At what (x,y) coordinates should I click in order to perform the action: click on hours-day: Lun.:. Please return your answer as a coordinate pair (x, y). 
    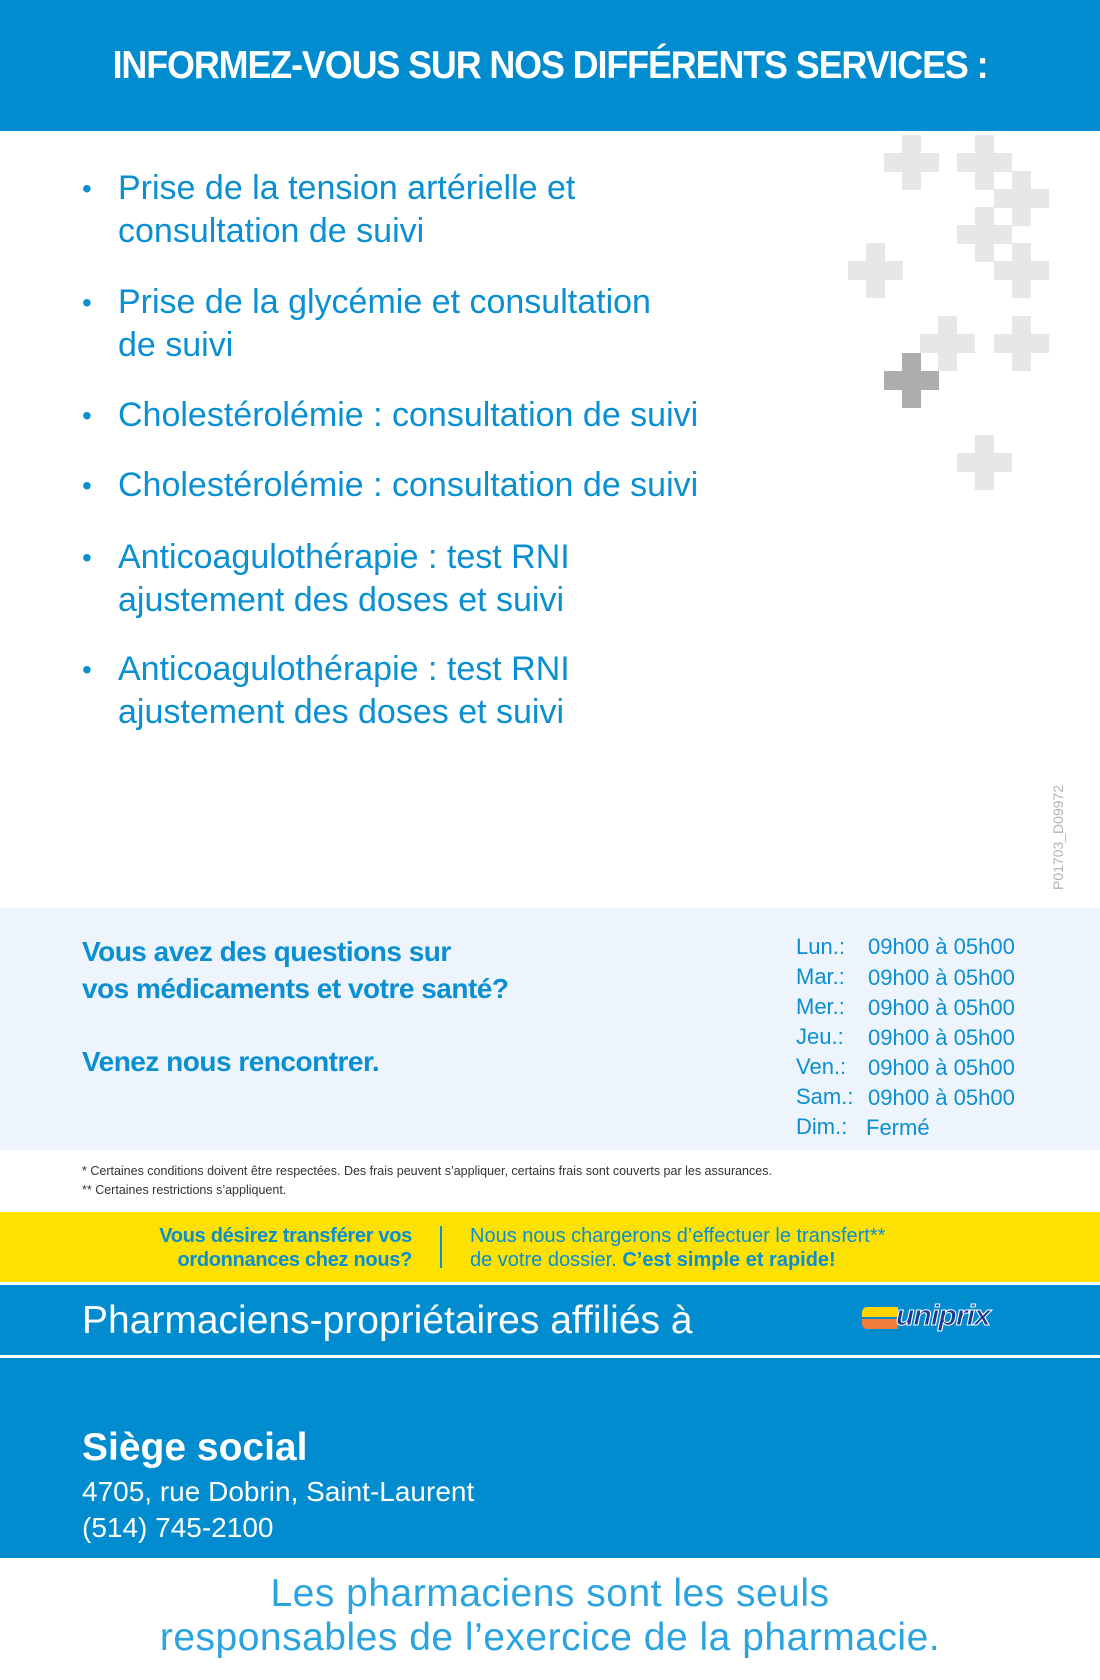
    Looking at the image, I should click on (820, 946).